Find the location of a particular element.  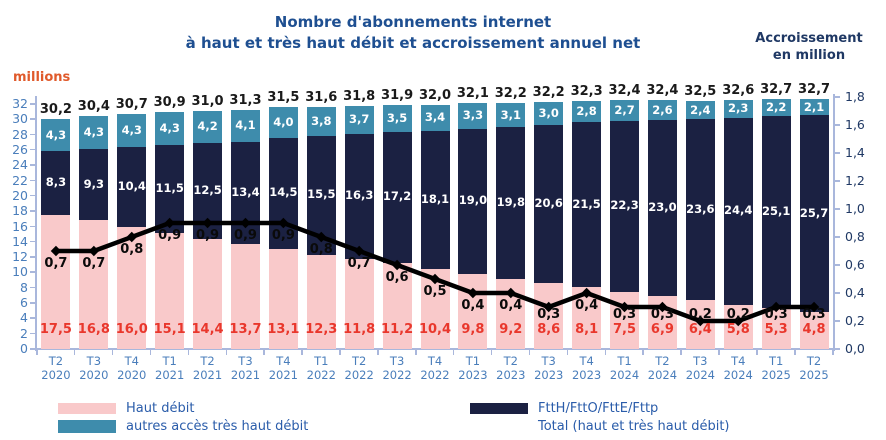

legend-item-haut-debit: Haut débit is located at coordinates (126, 408).